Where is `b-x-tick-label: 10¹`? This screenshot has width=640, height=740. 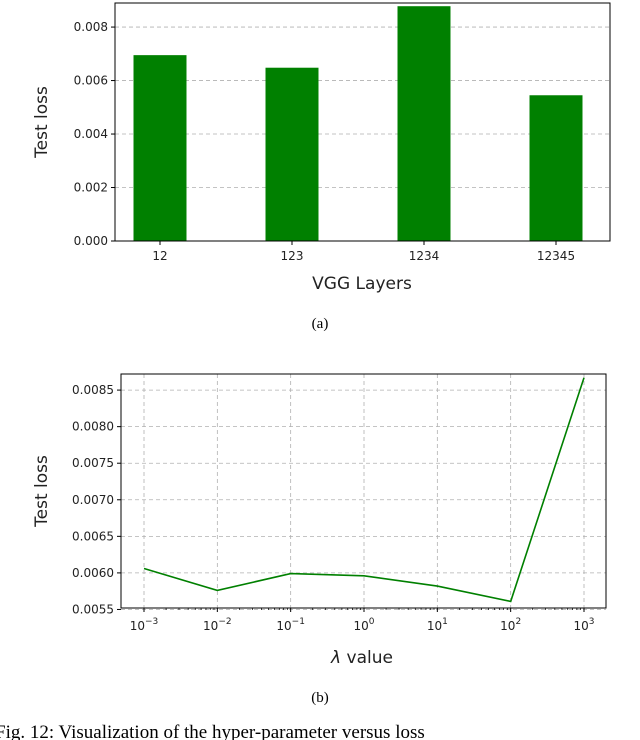
b-x-tick-label: 10¹ is located at coordinates (437, 625).